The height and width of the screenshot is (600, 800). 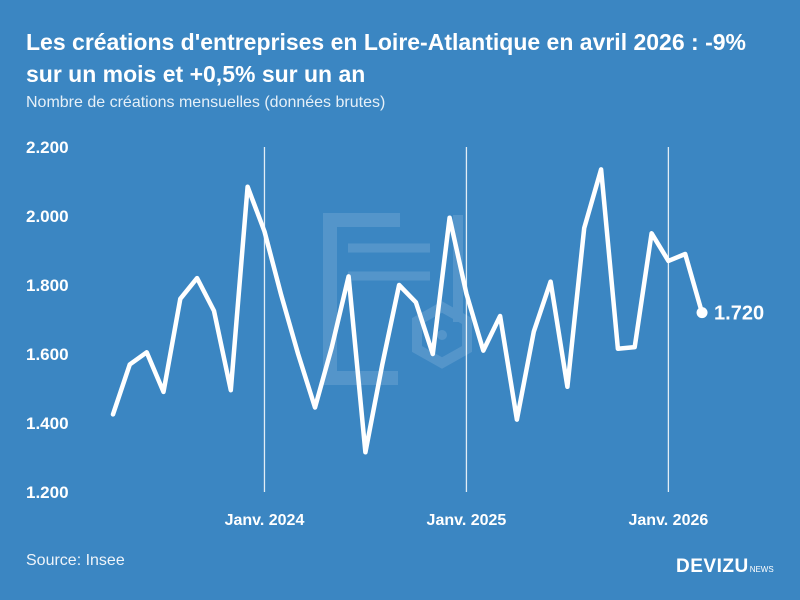 What do you see at coordinates (712, 566) in the screenshot?
I see `brand-name: DEVIZU` at bounding box center [712, 566].